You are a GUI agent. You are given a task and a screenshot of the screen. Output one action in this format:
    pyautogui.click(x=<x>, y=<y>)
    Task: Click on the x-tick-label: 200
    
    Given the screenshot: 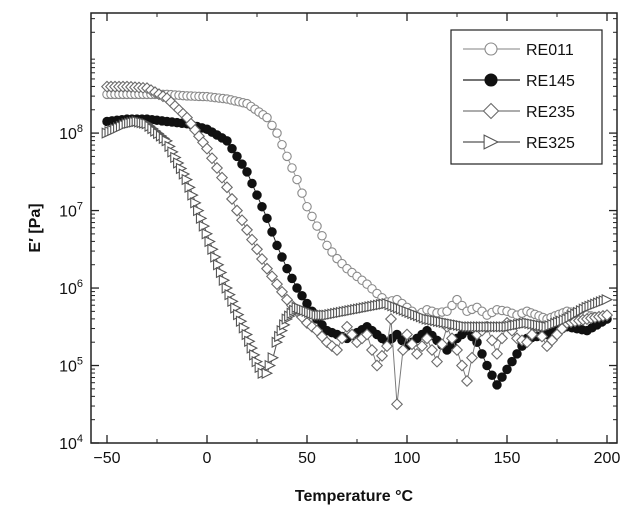 What is the action you would take?
    pyautogui.click(x=607, y=458)
    